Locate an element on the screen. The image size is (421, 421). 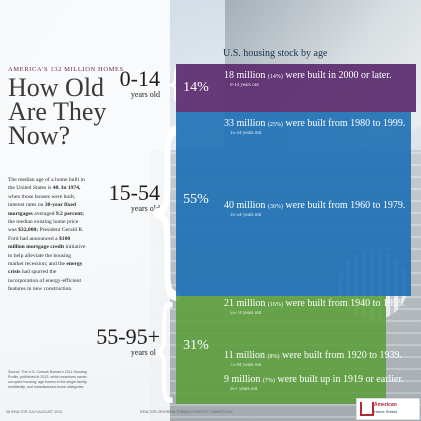
age-range-55-95: 55-95+ is located at coordinates (128, 336).